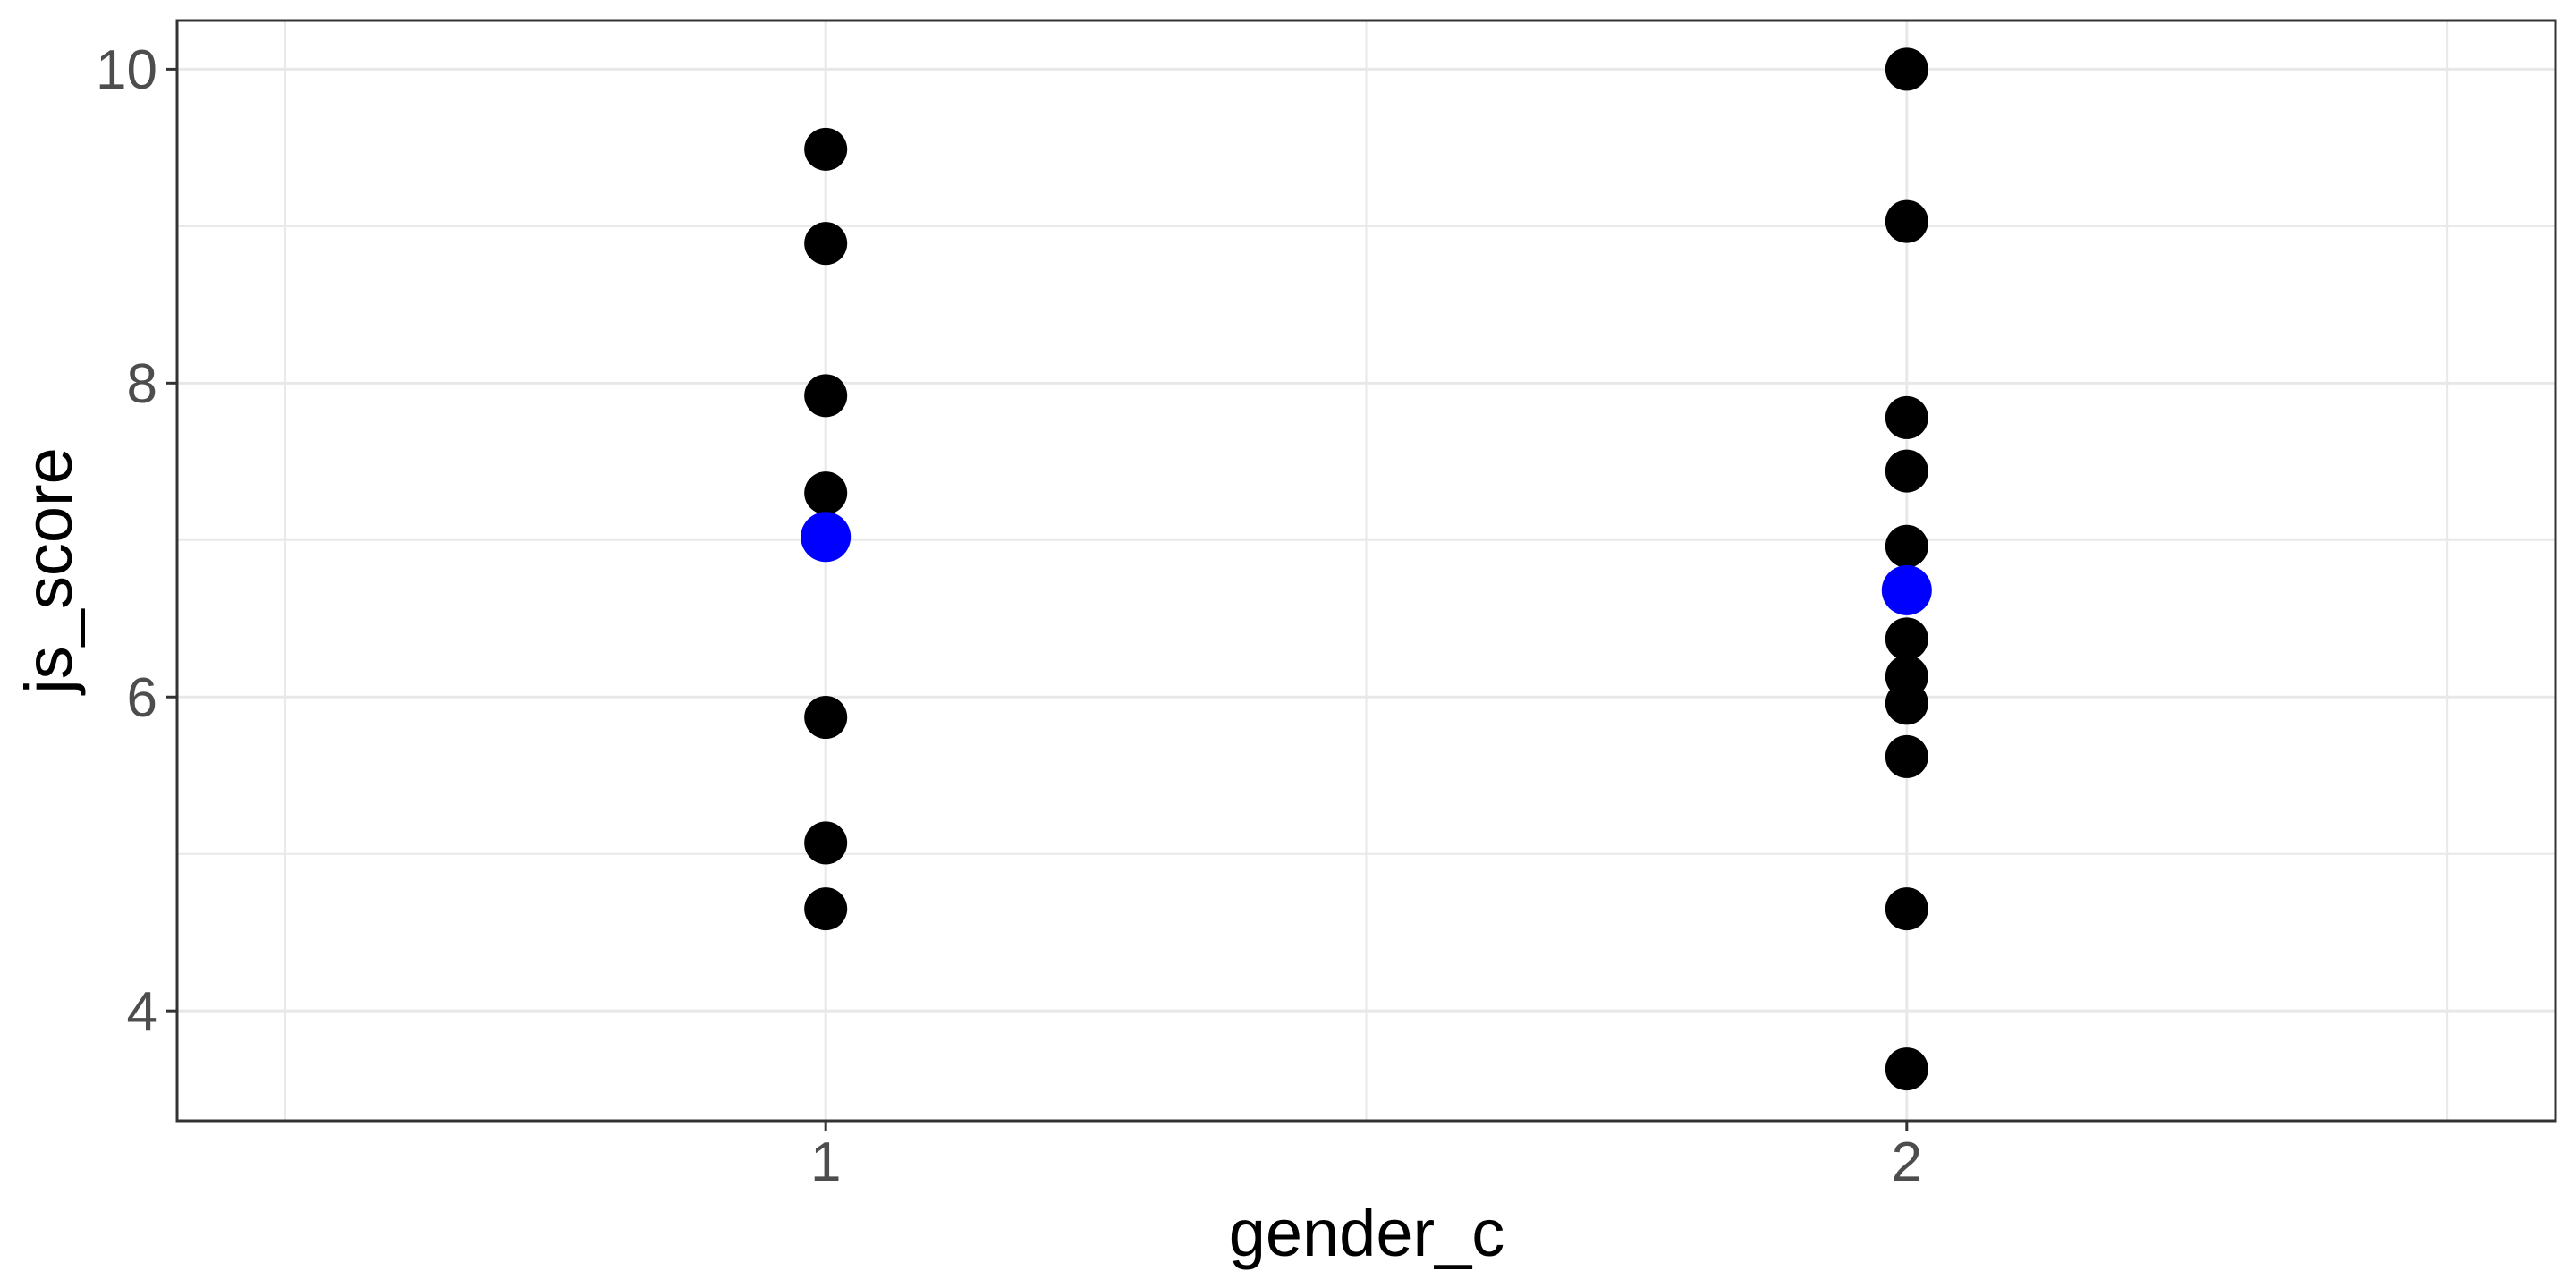  Describe the element at coordinates (142, 384) in the screenshot. I see `y-tick-label: 8` at that location.